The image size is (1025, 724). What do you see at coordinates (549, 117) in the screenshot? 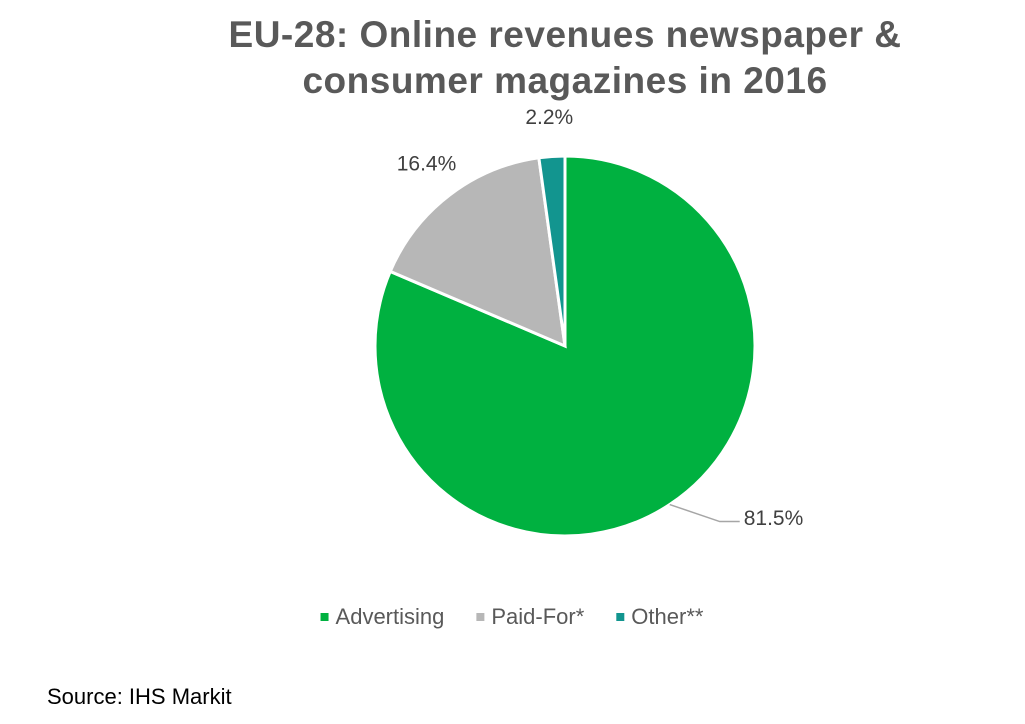
I see `data-label: 2.2%` at bounding box center [549, 117].